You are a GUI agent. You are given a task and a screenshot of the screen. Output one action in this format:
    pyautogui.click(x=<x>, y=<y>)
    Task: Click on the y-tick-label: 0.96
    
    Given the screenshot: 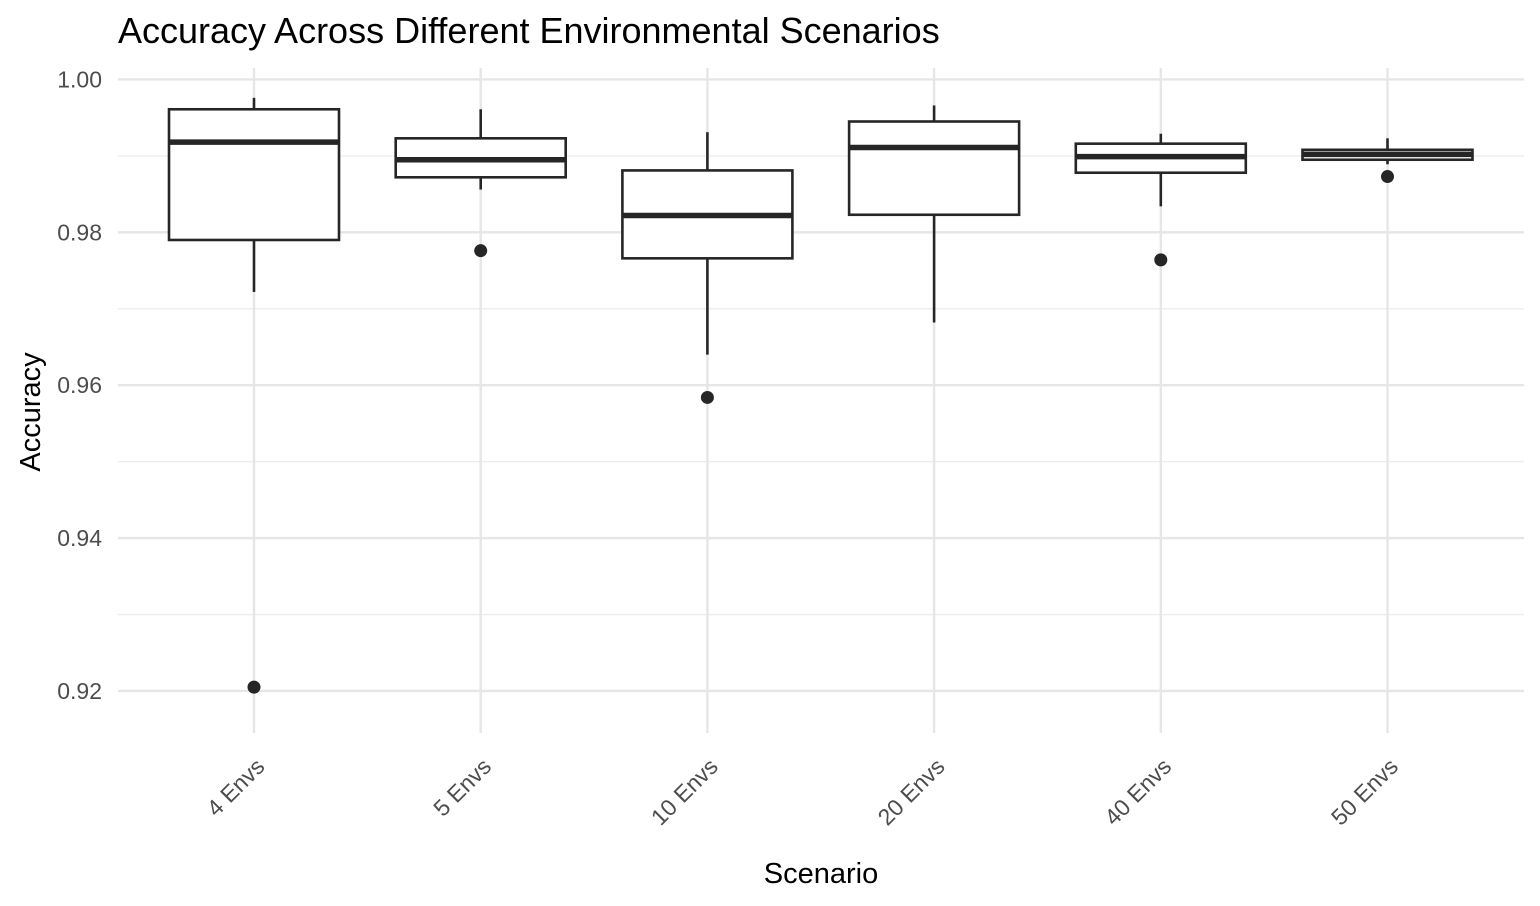 What is the action you would take?
    pyautogui.click(x=79, y=385)
    